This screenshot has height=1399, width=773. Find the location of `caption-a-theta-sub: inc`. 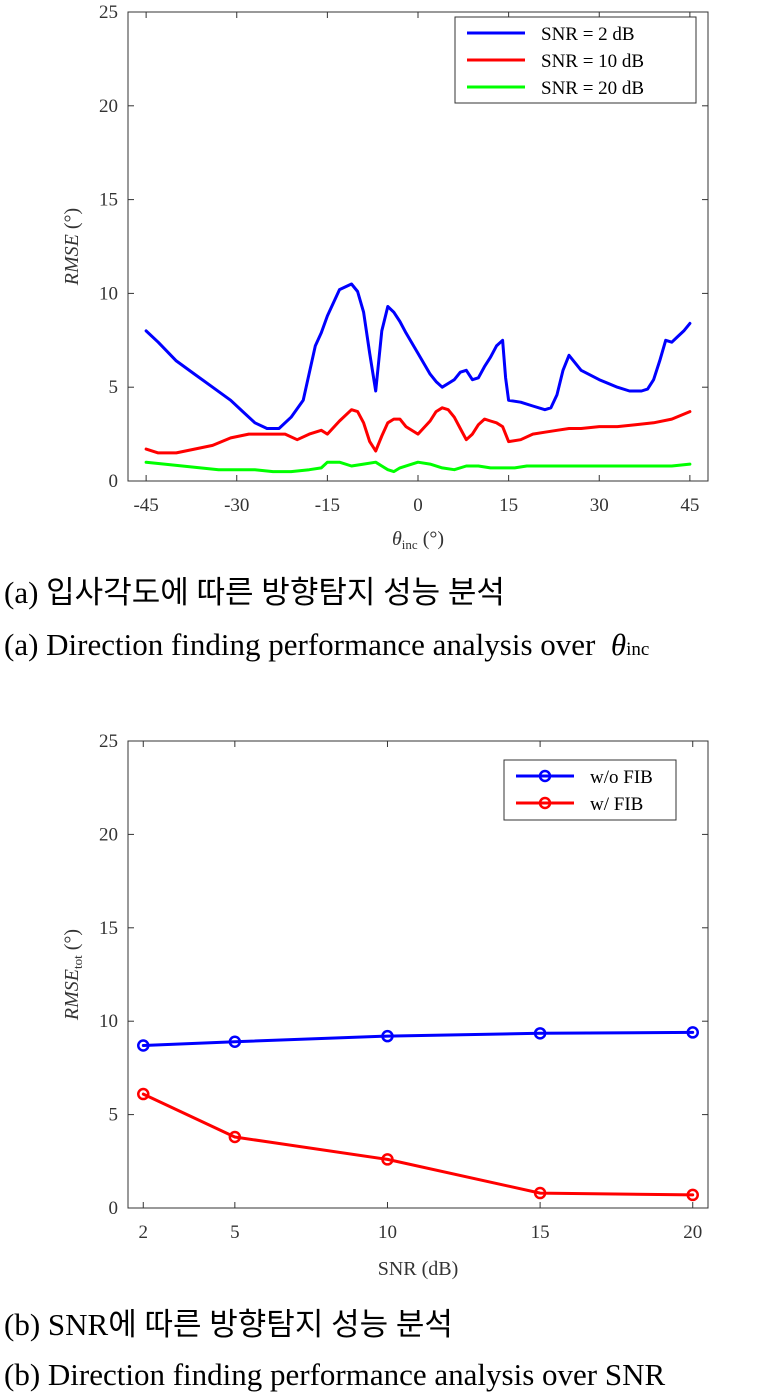

caption-a-theta-sub: inc is located at coordinates (638, 649).